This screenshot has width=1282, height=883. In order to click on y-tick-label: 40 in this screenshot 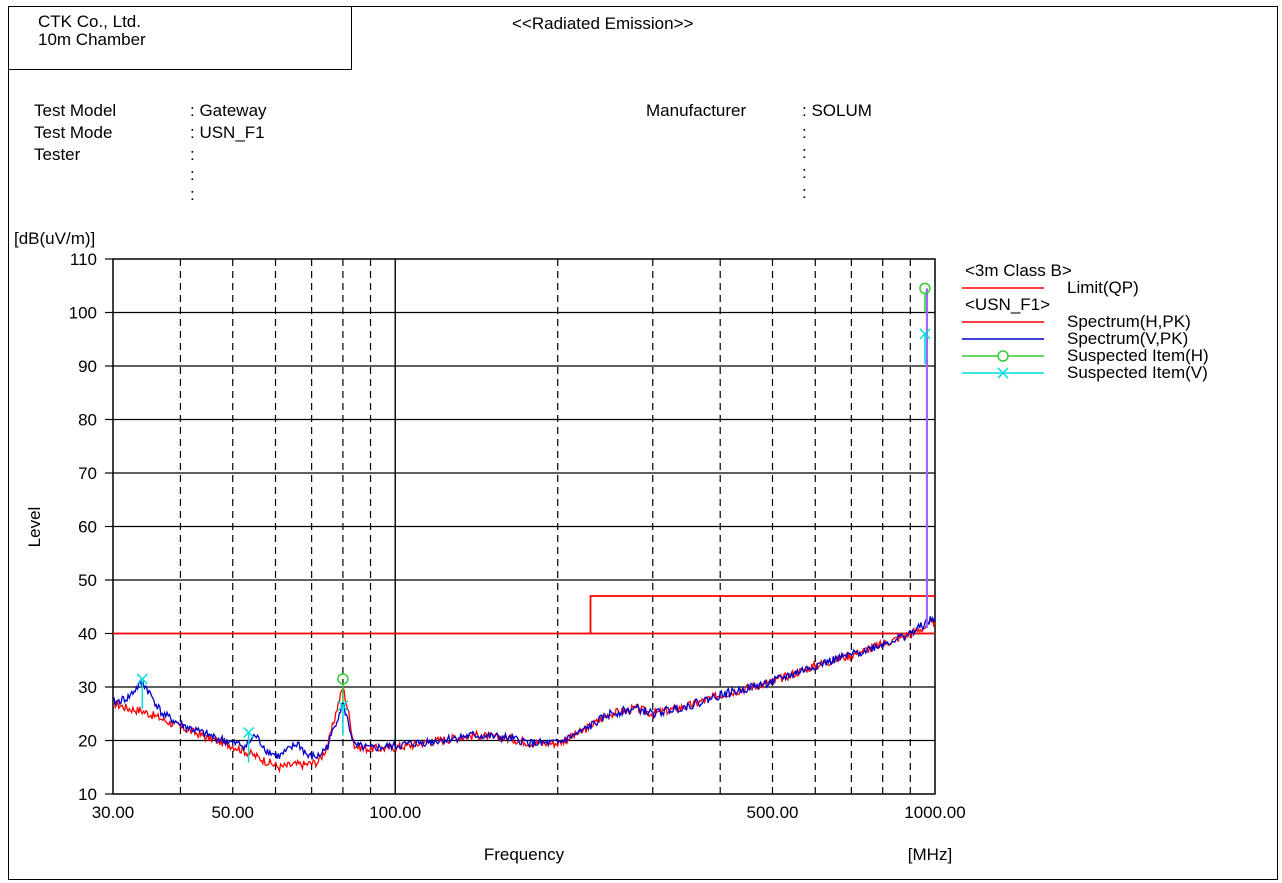, I will do `click(87, 634)`.